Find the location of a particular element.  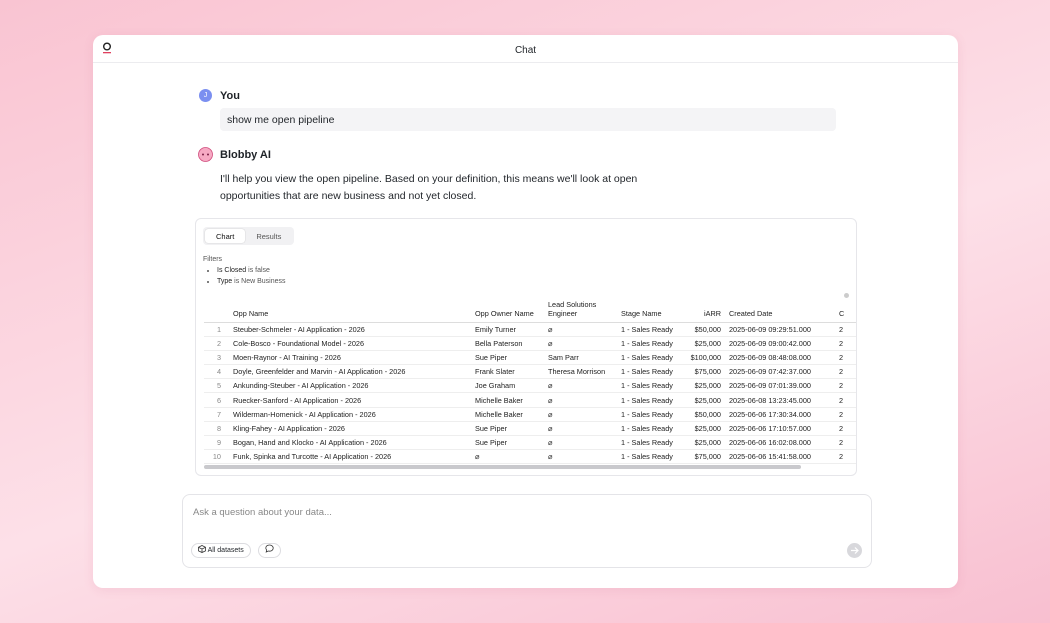

filter-field: Is Closed is located at coordinates (232, 270).